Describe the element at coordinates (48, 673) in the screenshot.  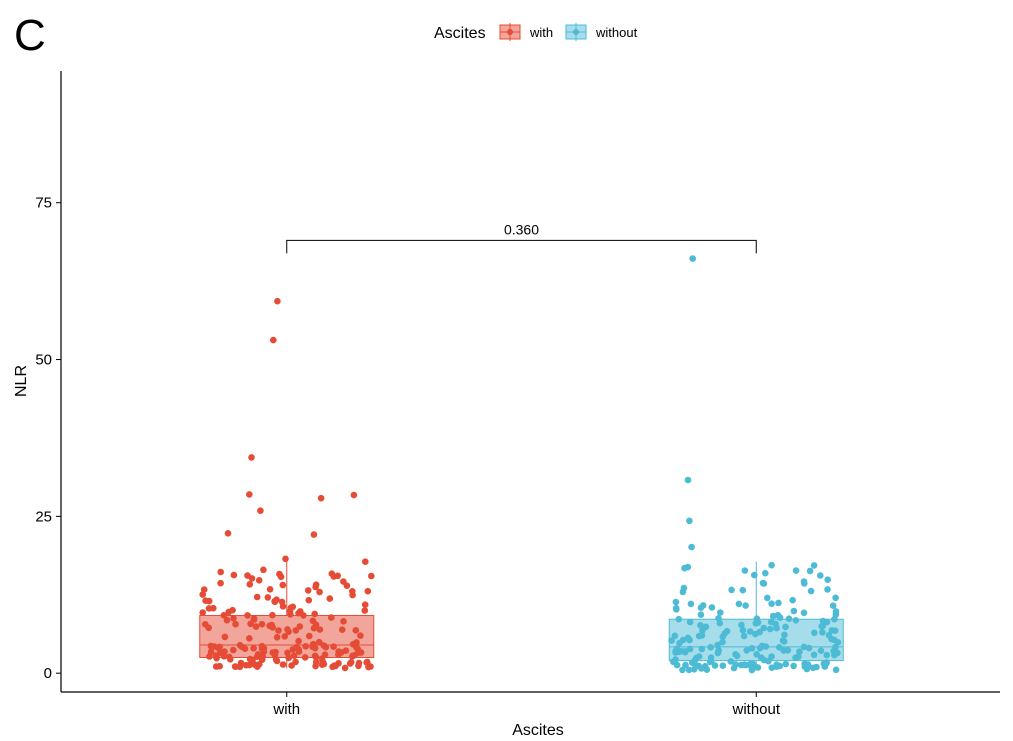
I see `y-tick-label: 0` at that location.